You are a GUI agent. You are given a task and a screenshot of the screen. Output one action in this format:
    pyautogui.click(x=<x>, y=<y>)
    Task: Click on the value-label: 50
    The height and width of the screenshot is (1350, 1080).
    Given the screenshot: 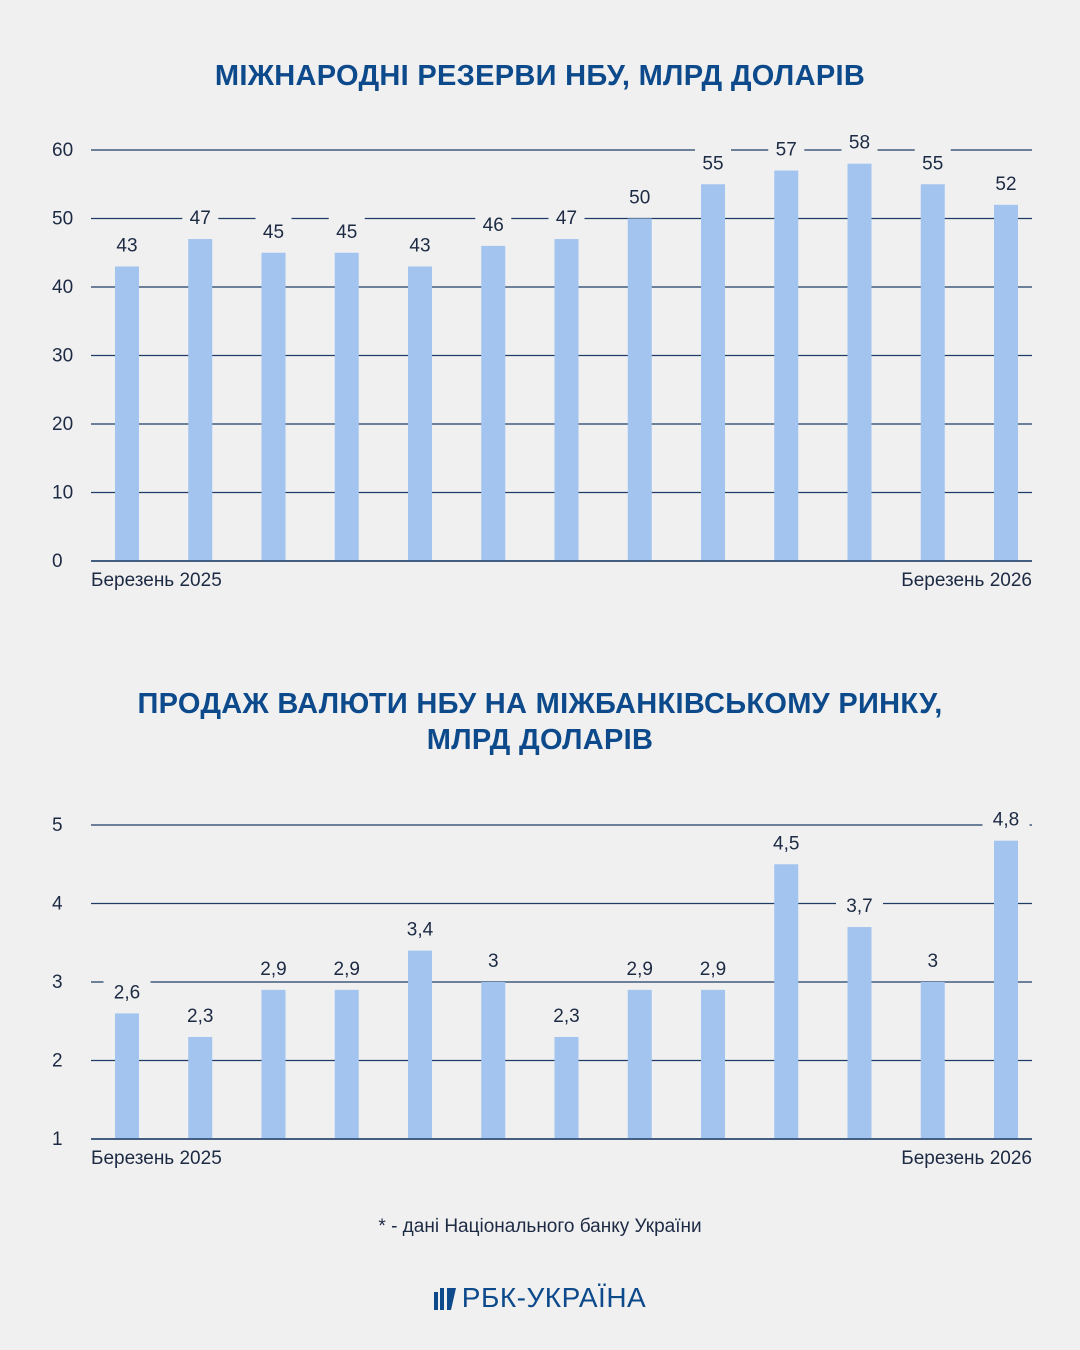 What is the action you would take?
    pyautogui.click(x=639, y=198)
    